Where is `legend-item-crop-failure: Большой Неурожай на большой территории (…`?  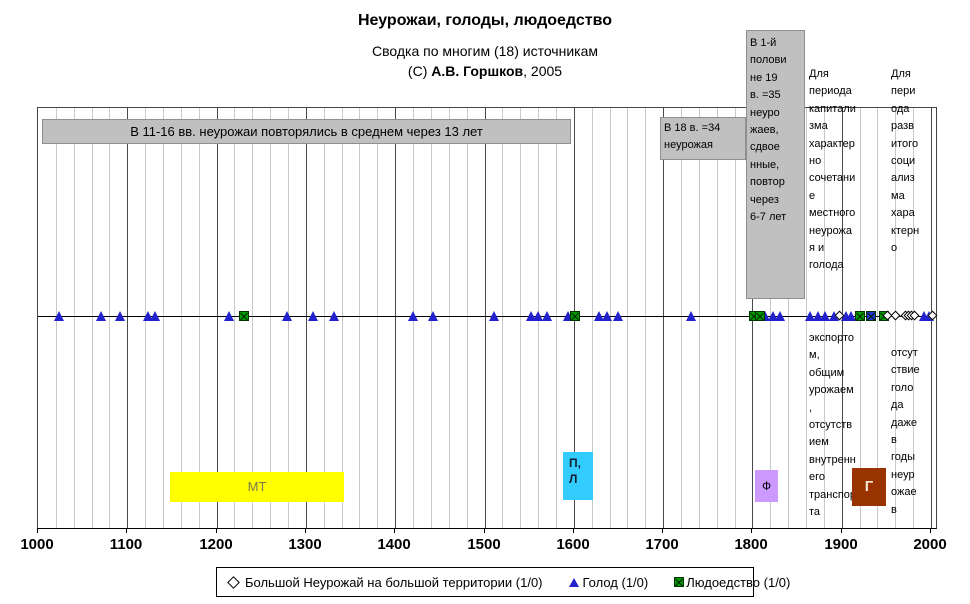 legend-item-crop-failure: Большой Неурожай на большой территории (… is located at coordinates (385, 582).